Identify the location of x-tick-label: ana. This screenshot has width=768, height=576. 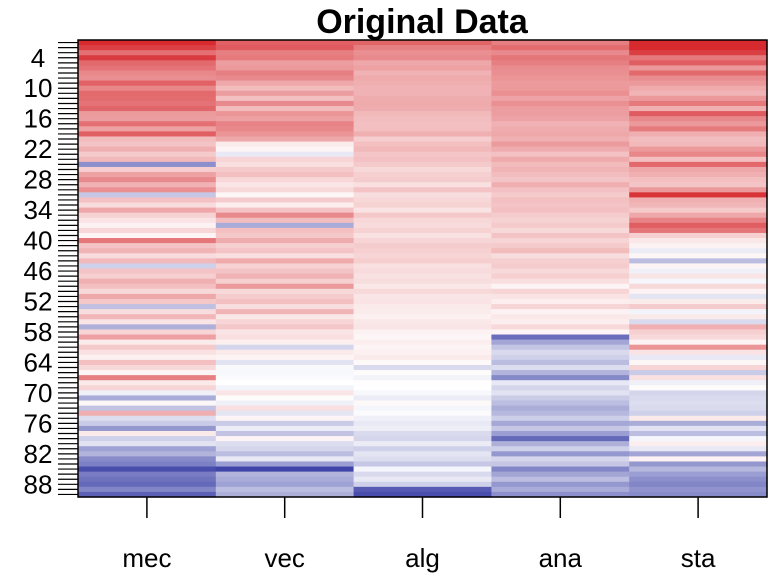
(561, 558).